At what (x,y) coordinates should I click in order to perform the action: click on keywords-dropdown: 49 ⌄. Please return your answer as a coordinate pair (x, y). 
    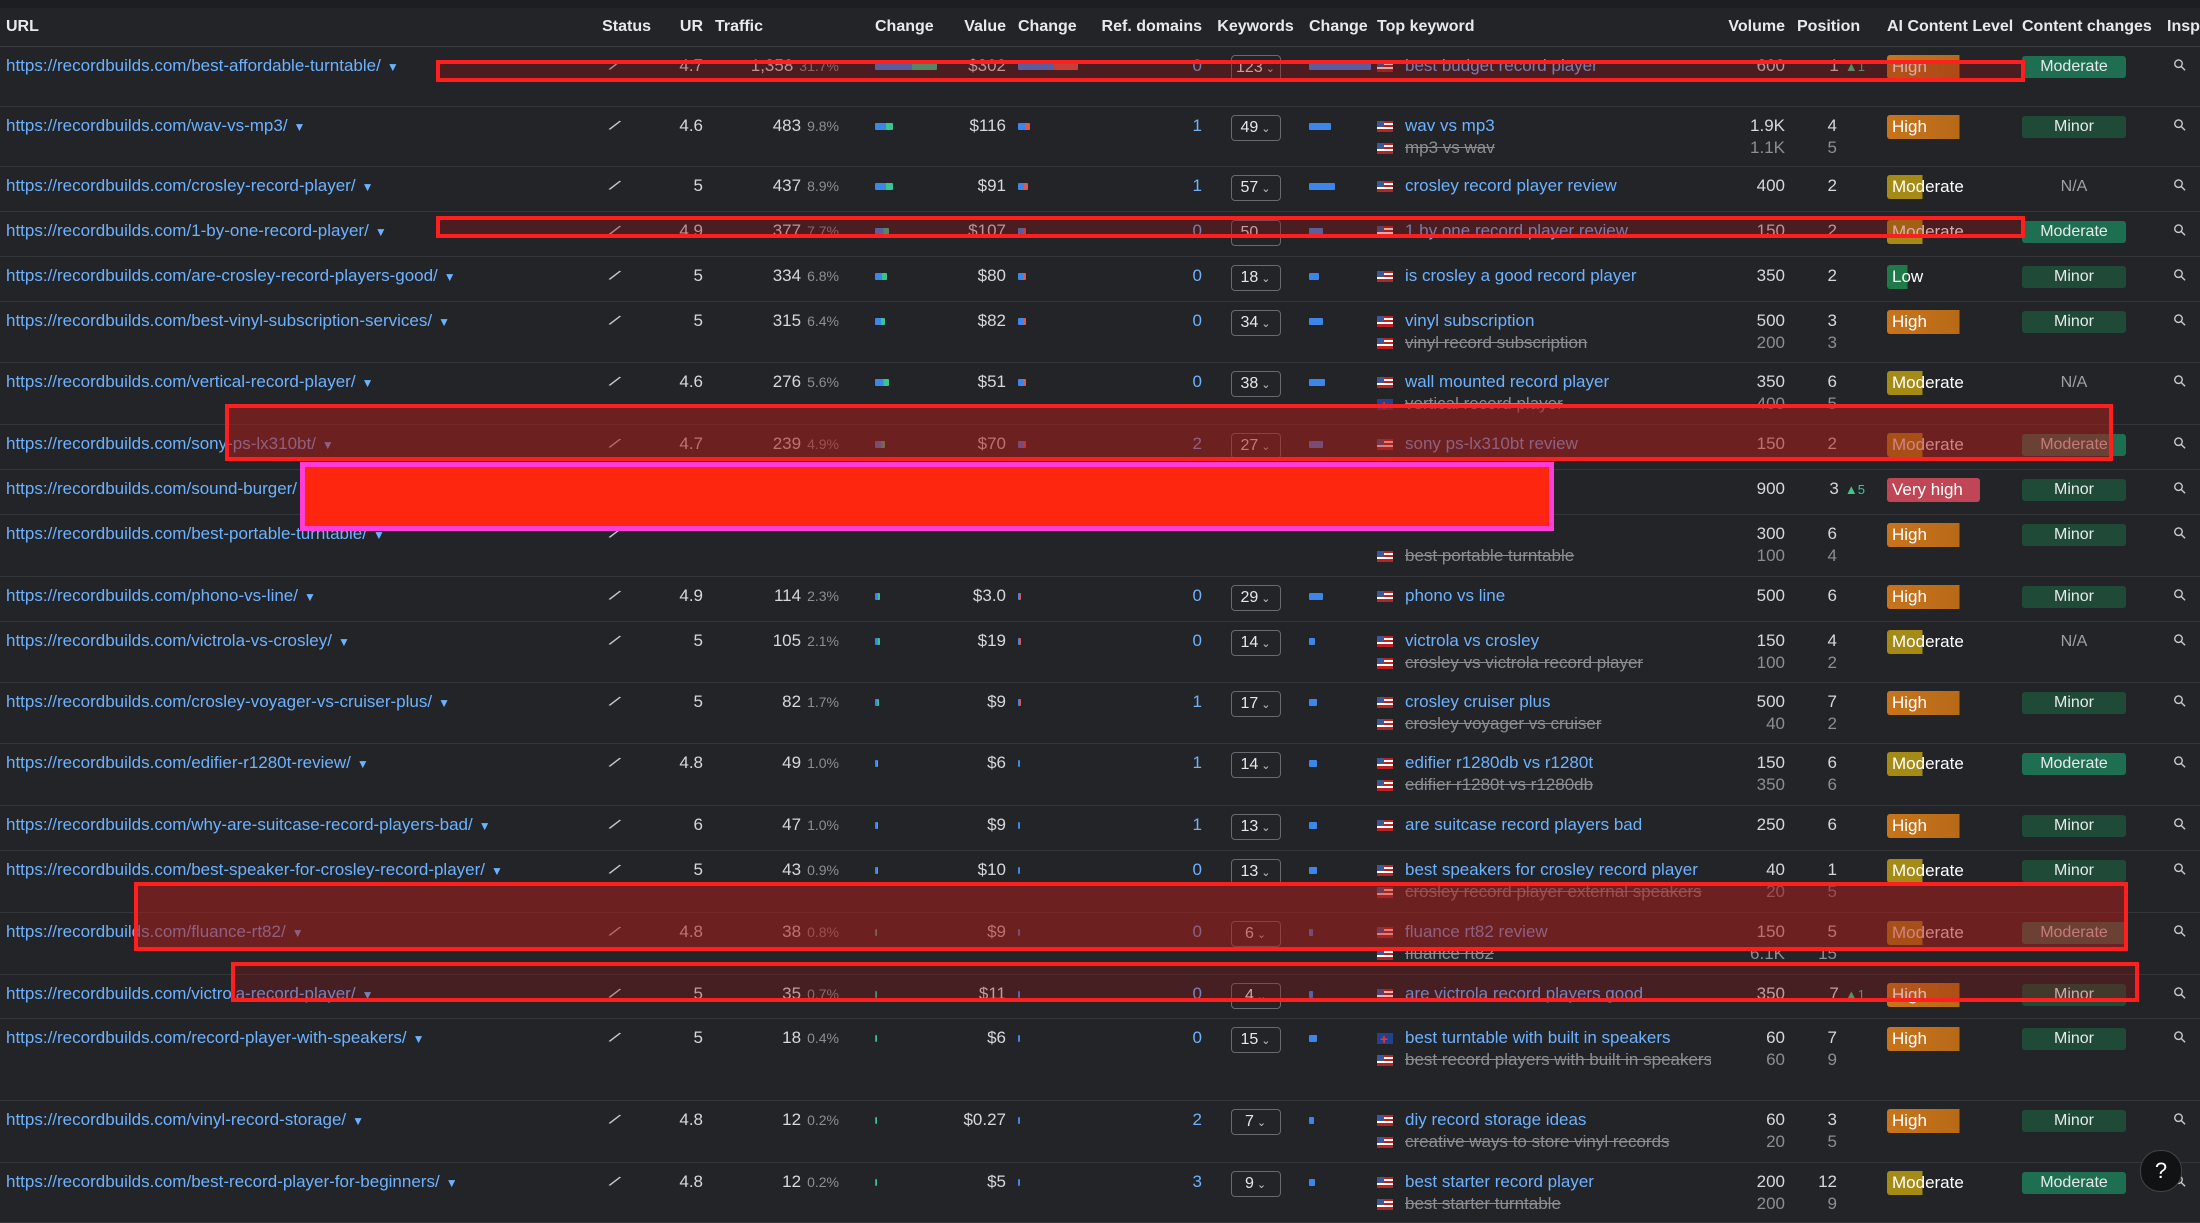
    Looking at the image, I should click on (1255, 128).